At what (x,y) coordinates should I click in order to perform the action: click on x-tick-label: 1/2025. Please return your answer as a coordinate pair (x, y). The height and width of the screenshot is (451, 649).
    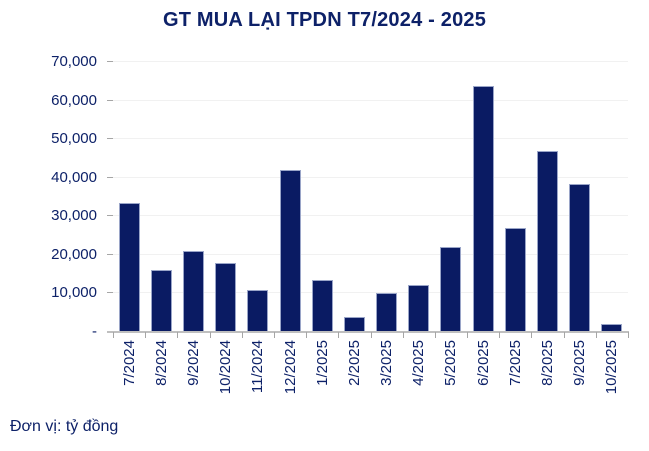
    Looking at the image, I should click on (322, 363).